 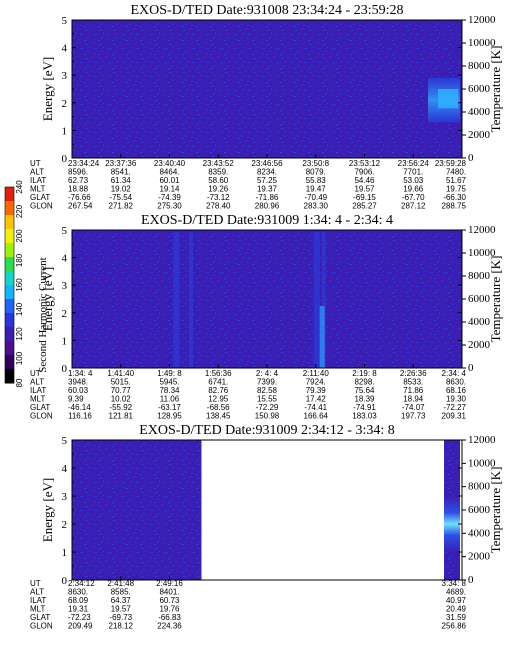 What do you see at coordinates (364, 373) in the screenshot?
I see `ephemeris-value: 2:19: 8` at bounding box center [364, 373].